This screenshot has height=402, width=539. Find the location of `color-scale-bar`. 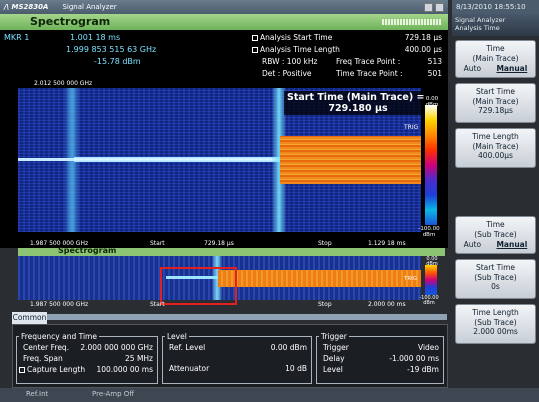

color-scale-bar is located at coordinates (431, 165).